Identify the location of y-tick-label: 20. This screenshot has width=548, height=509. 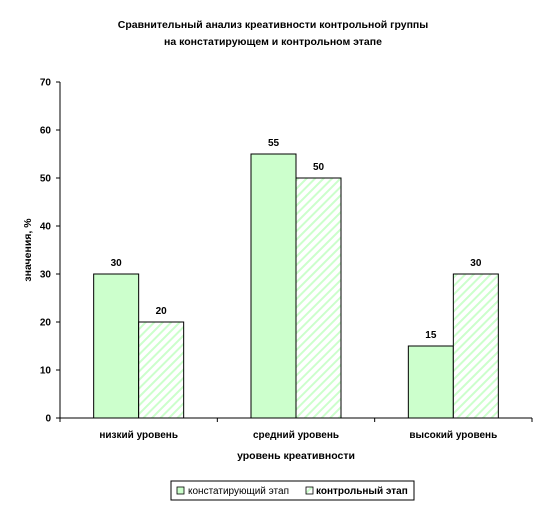
(46, 323).